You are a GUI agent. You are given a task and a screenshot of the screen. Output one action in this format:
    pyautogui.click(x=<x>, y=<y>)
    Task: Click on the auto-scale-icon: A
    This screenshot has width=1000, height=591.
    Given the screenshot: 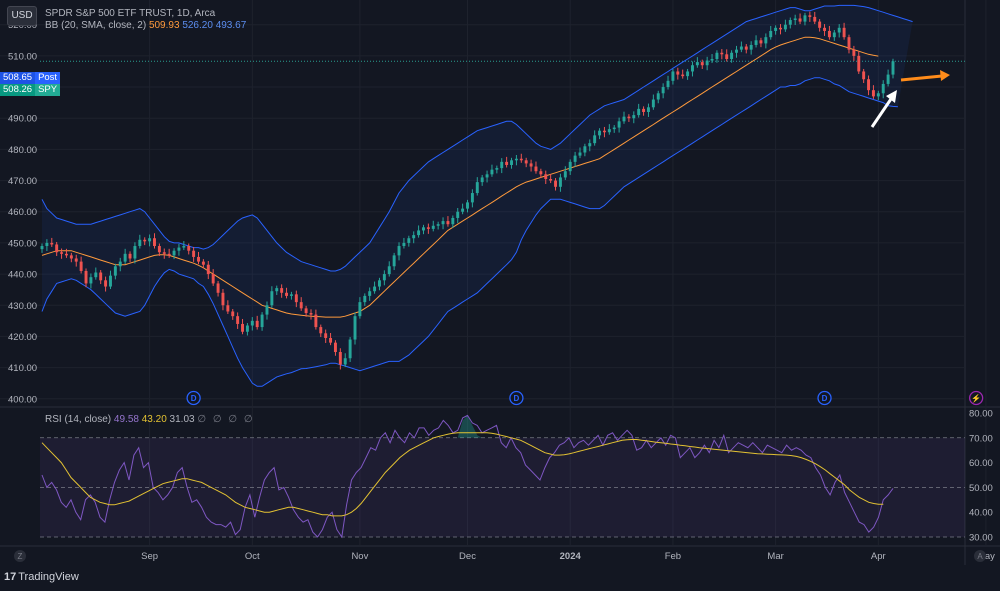 What is the action you would take?
    pyautogui.click(x=980, y=556)
    